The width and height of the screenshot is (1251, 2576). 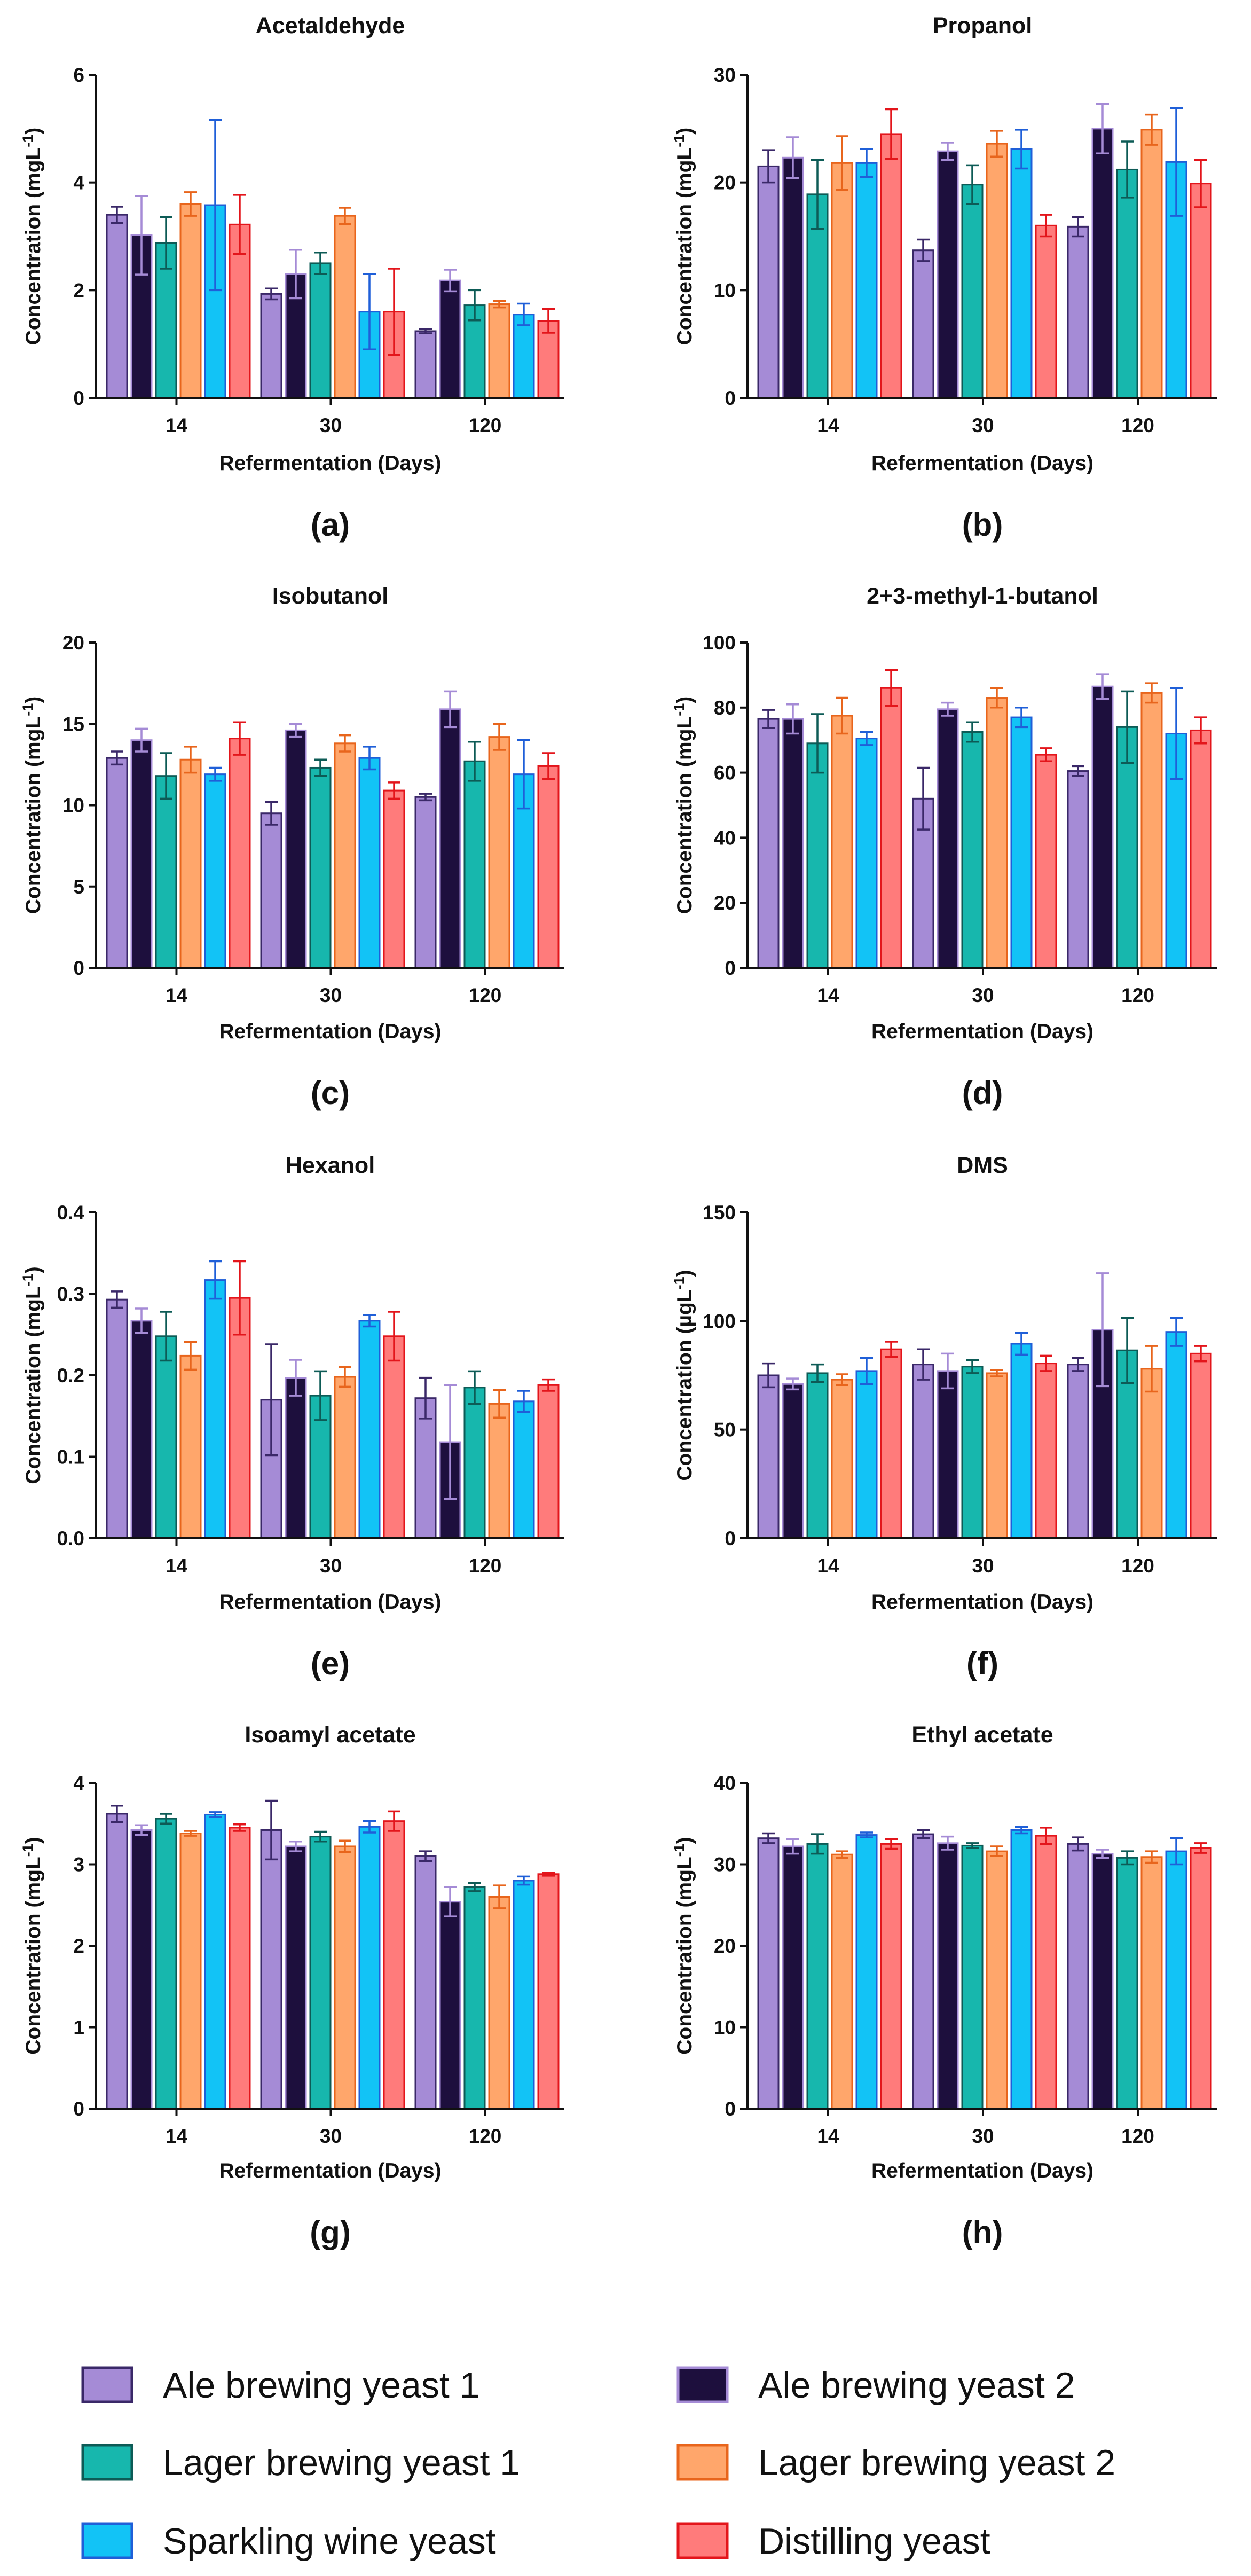 What do you see at coordinates (329, 2541) in the screenshot?
I see `legend-label: Sparkling wine yeast` at bounding box center [329, 2541].